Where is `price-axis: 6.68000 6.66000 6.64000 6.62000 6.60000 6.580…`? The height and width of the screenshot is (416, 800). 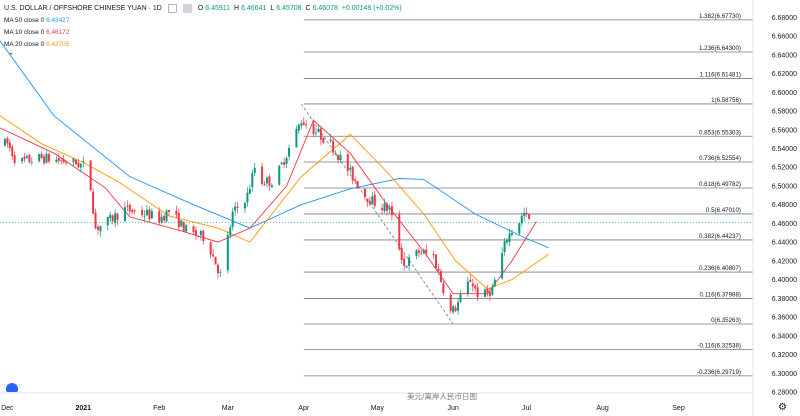 price-axis: 6.68000 6.66000 6.64000 6.62000 6.60000 6.580… is located at coordinates (774, 208).